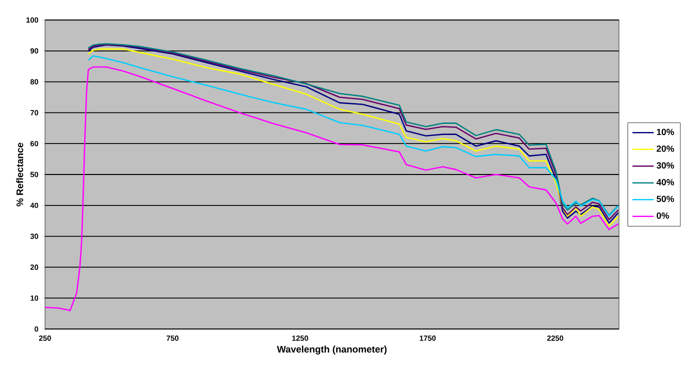  I want to click on legend-label: 10%, so click(665, 132).